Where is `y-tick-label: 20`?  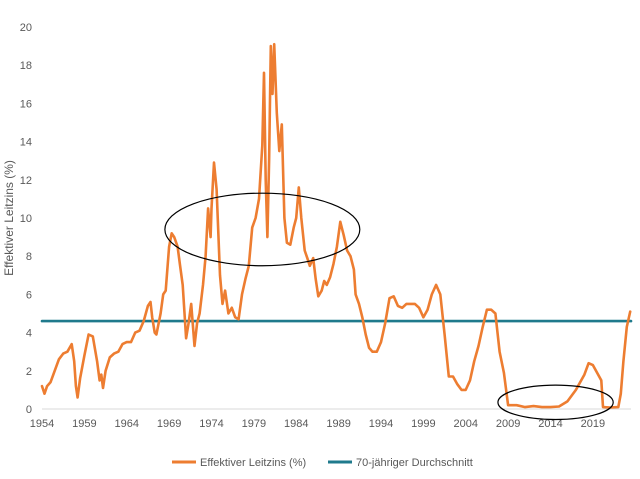
y-tick-label: 20 is located at coordinates (26, 28).